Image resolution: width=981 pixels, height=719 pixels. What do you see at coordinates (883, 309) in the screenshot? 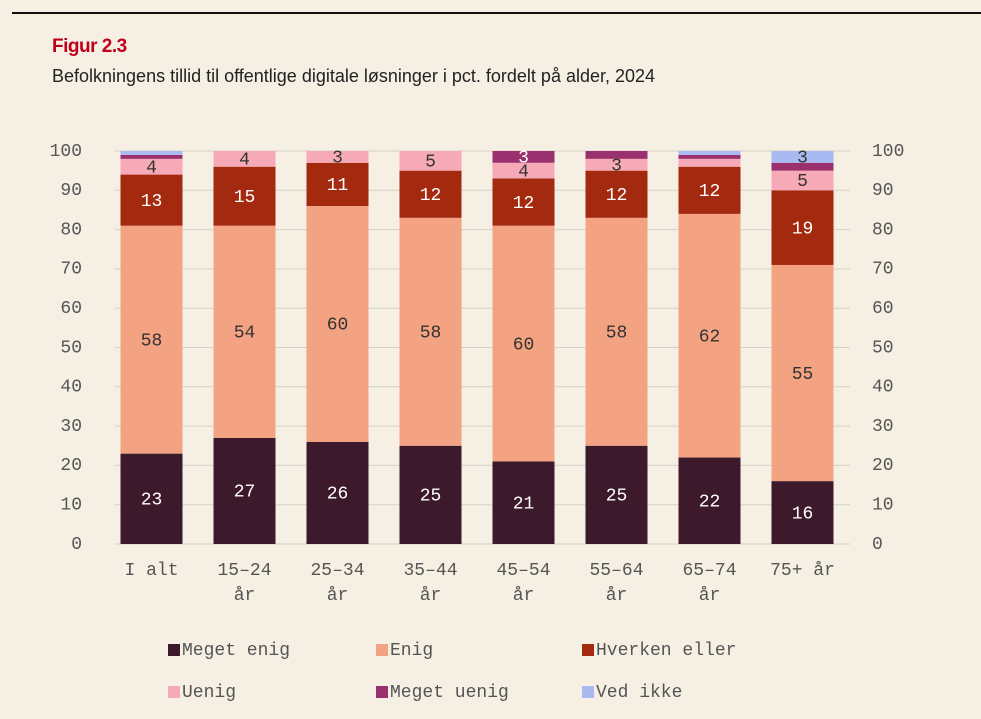
I see `y2-tick-label: 60` at bounding box center [883, 309].